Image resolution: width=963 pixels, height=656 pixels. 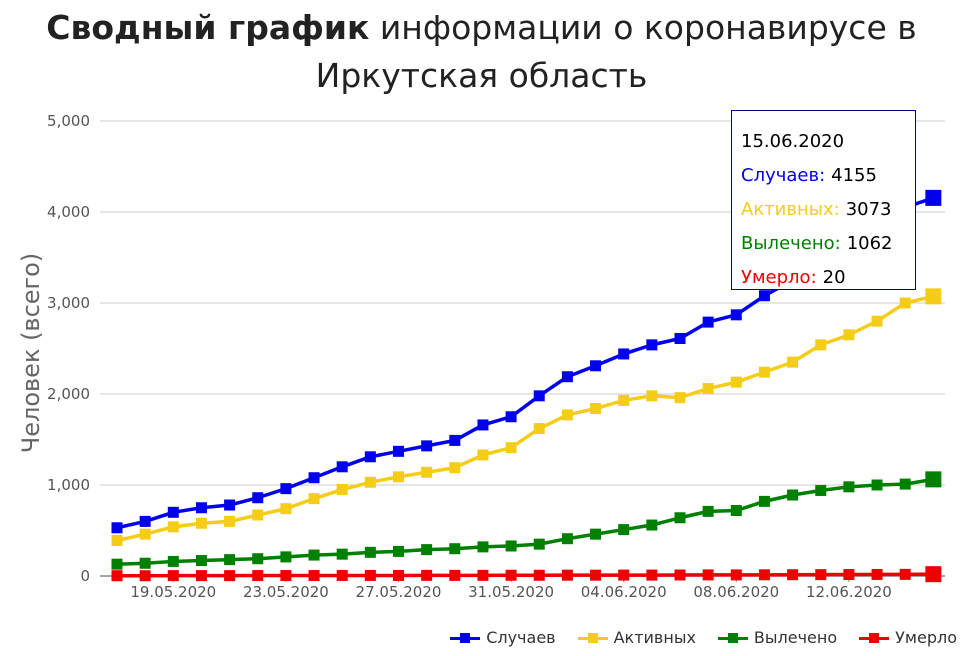 I want to click on series-recovered, so click(x=526, y=520).